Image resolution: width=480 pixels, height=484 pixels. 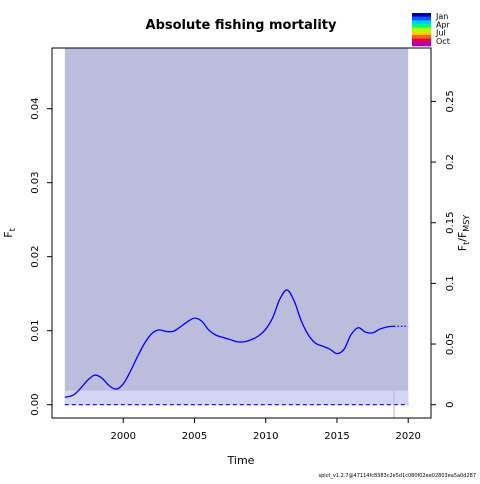 What do you see at coordinates (450, 162) in the screenshot?
I see `y2-tick-label: 0.2` at bounding box center [450, 162].